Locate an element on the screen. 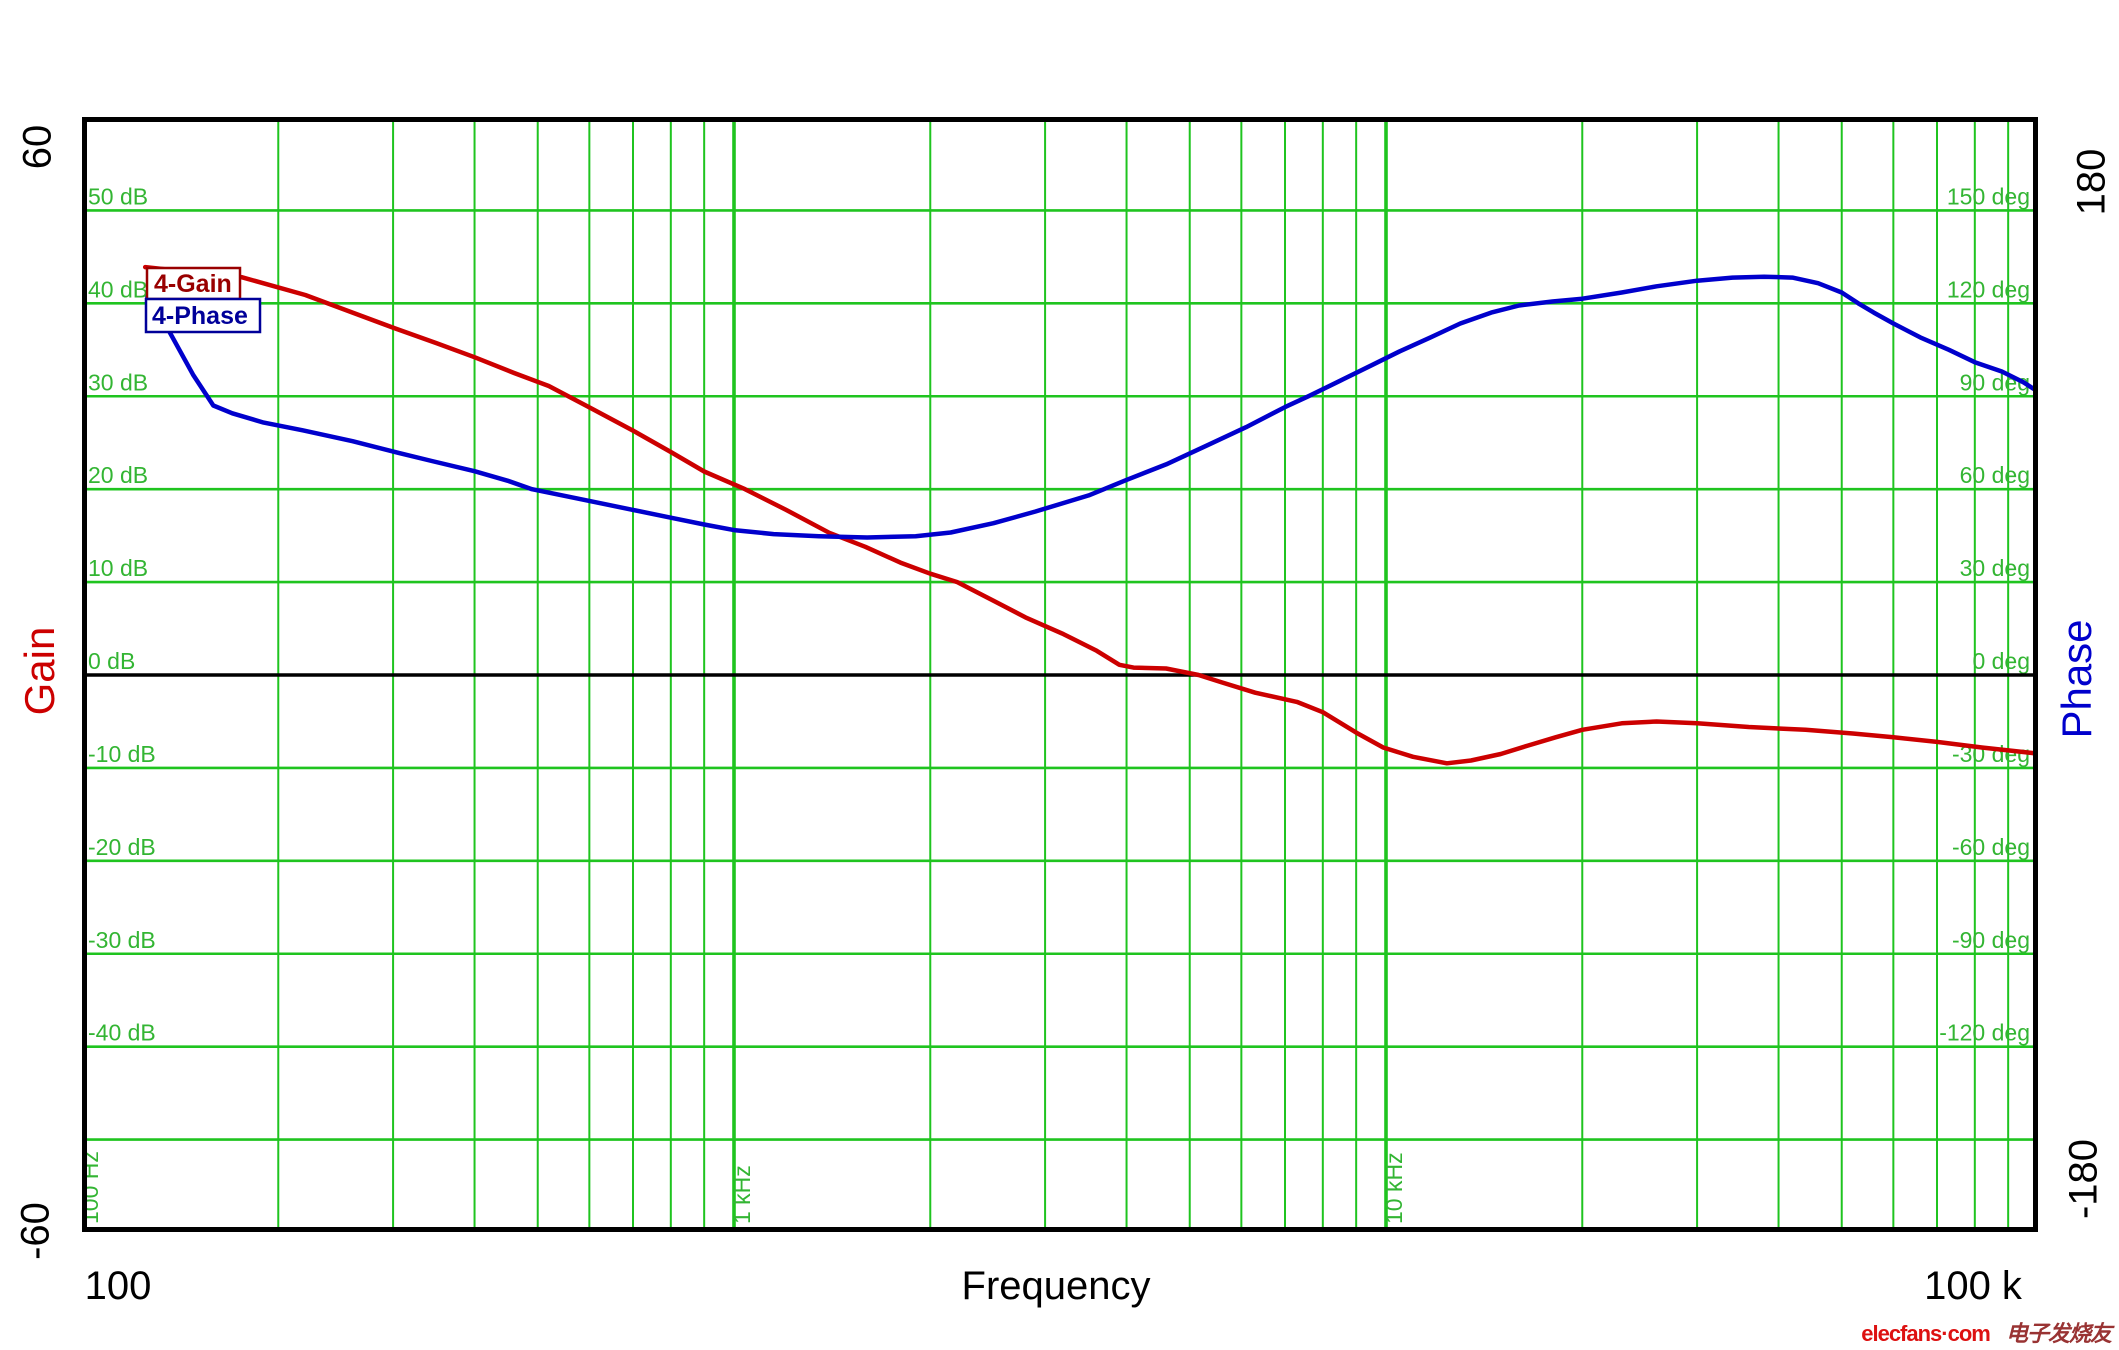  legend: 4-Gain 4-Phase is located at coordinates (203, 300).